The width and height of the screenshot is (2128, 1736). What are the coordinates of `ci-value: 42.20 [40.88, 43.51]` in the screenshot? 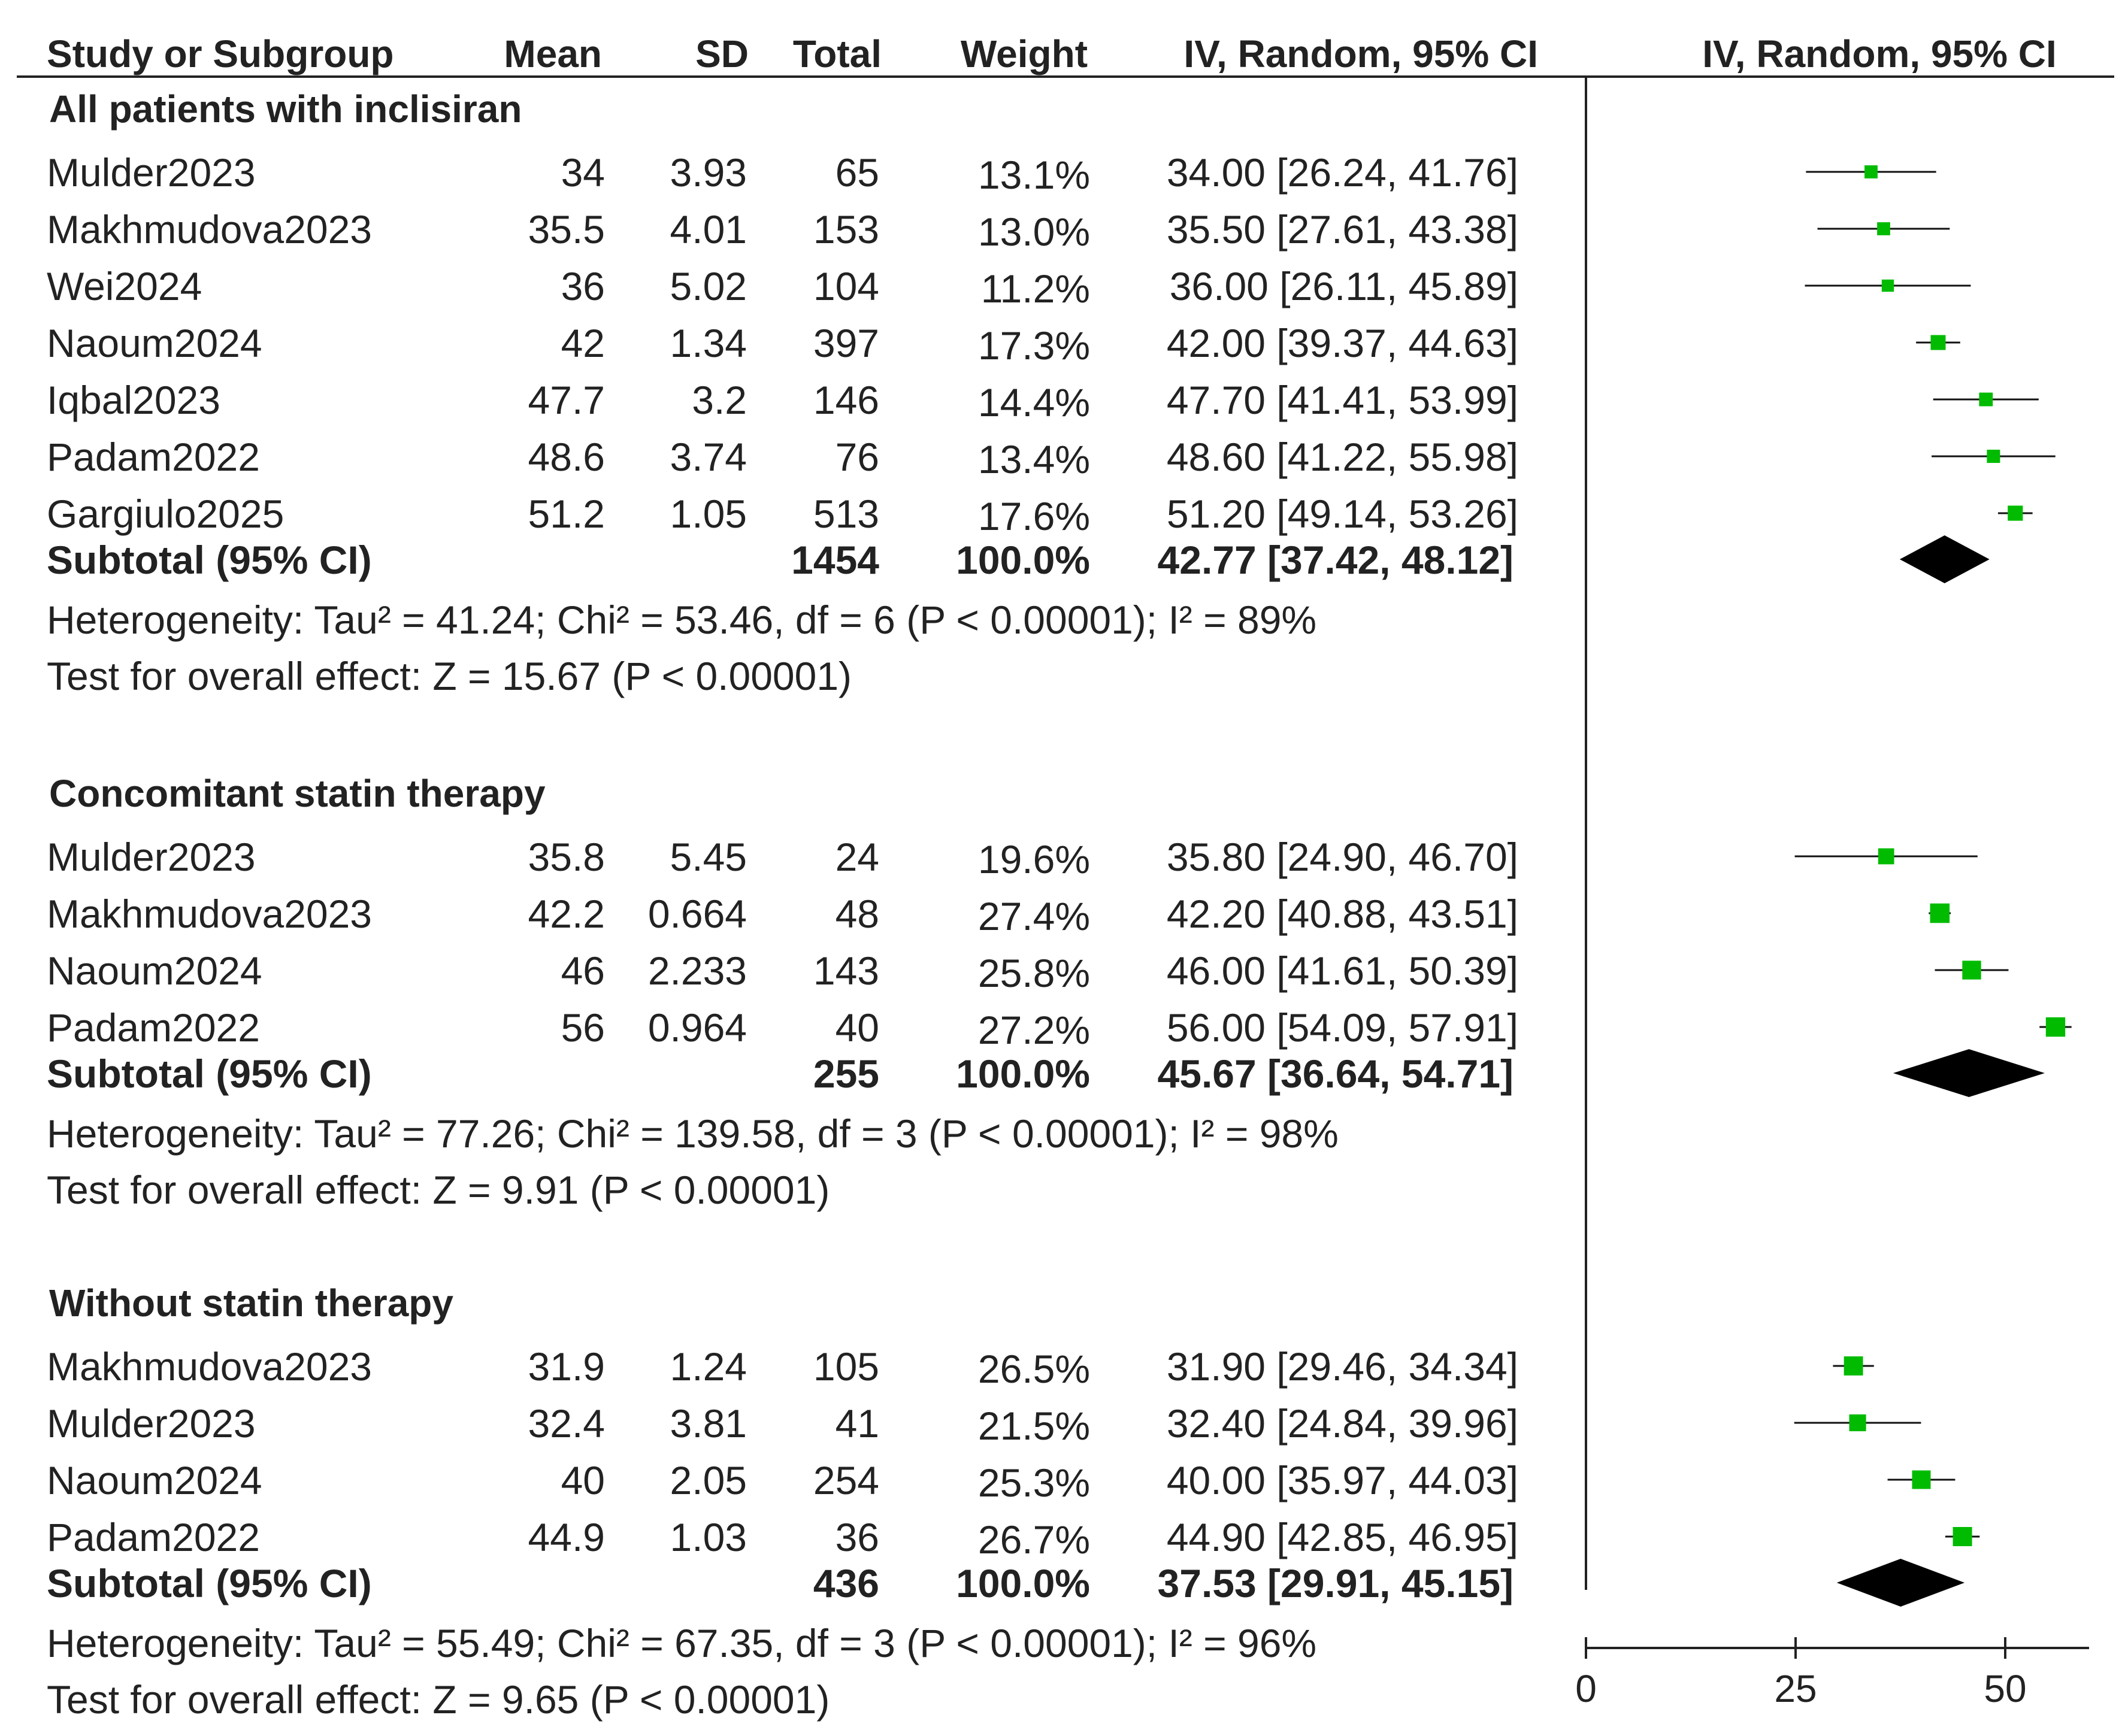 It's located at (1342, 914).